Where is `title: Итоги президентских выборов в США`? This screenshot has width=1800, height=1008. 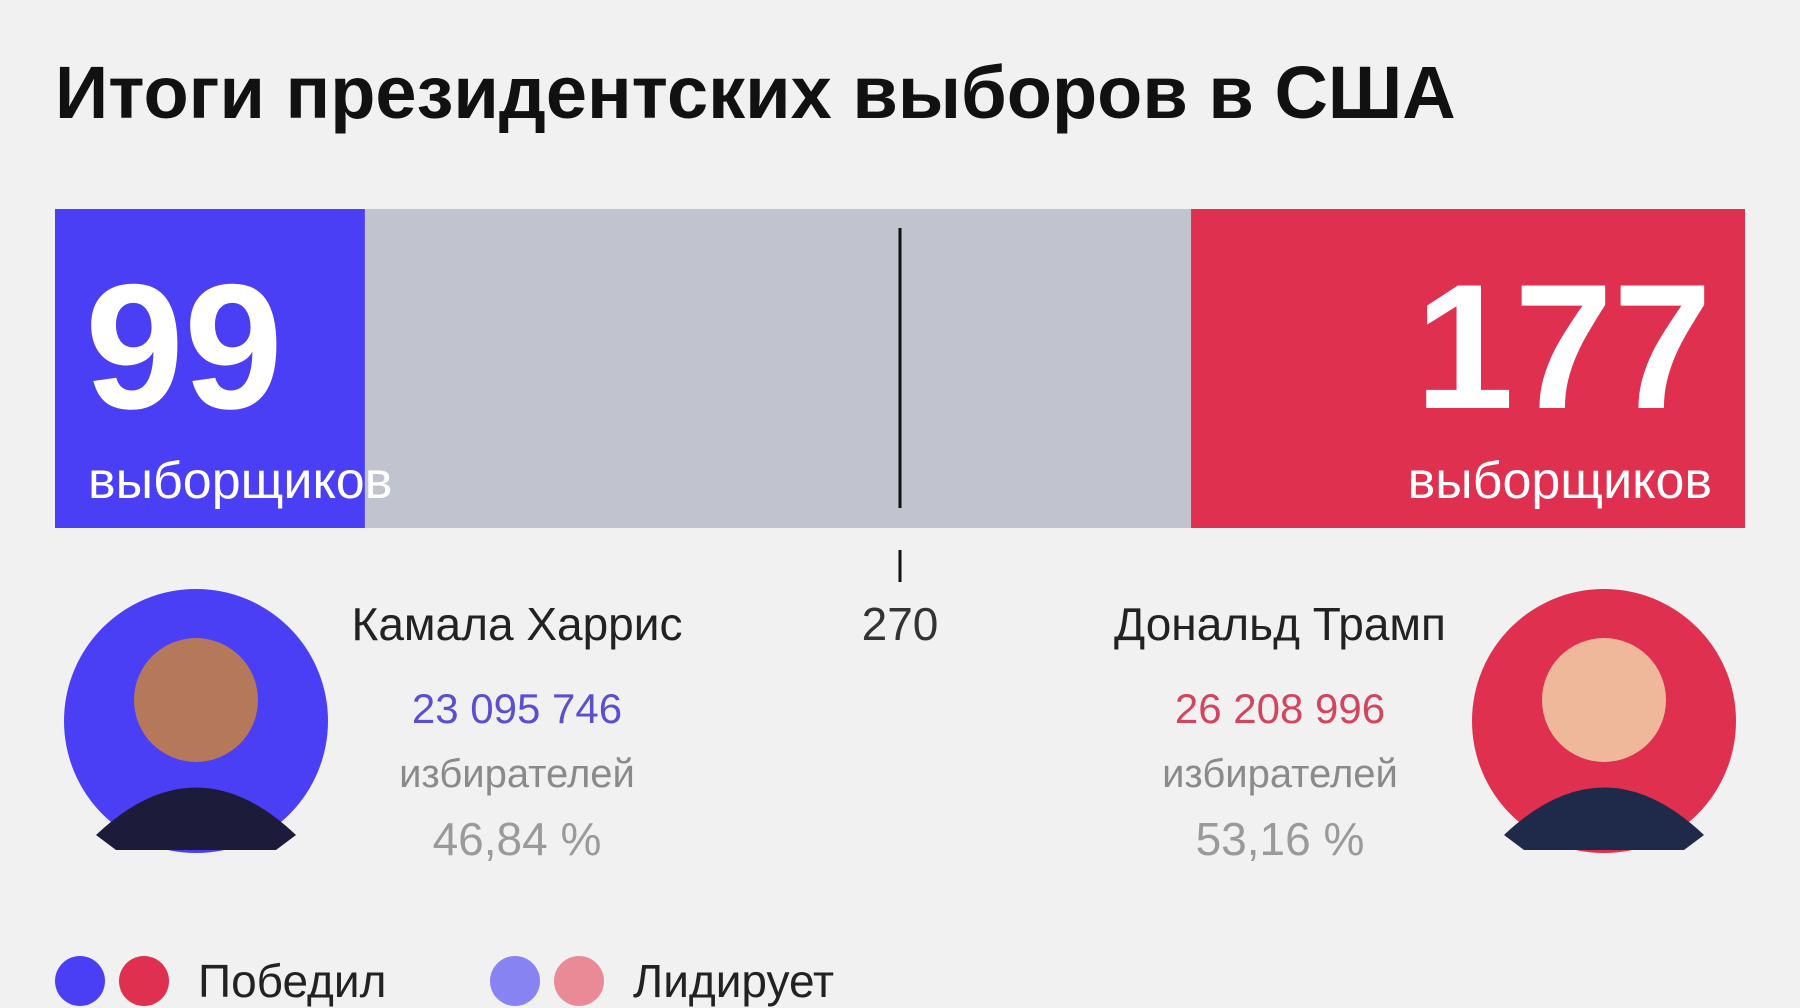
title: Итоги президентских выборов в США is located at coordinates (755, 92).